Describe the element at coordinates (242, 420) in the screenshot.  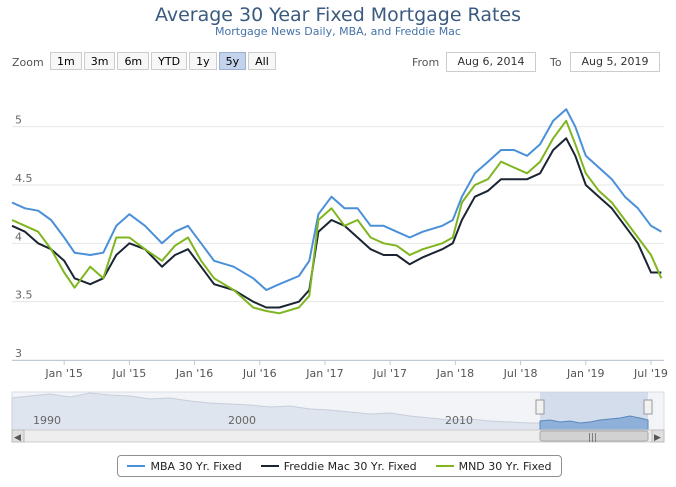
I see `navigator-label: 2000` at that location.